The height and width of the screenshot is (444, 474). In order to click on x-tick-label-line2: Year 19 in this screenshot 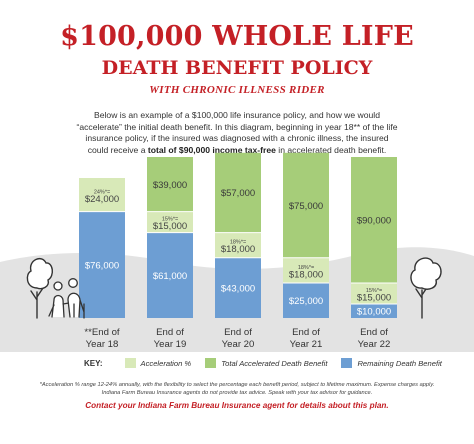, I will do `click(170, 344)`.